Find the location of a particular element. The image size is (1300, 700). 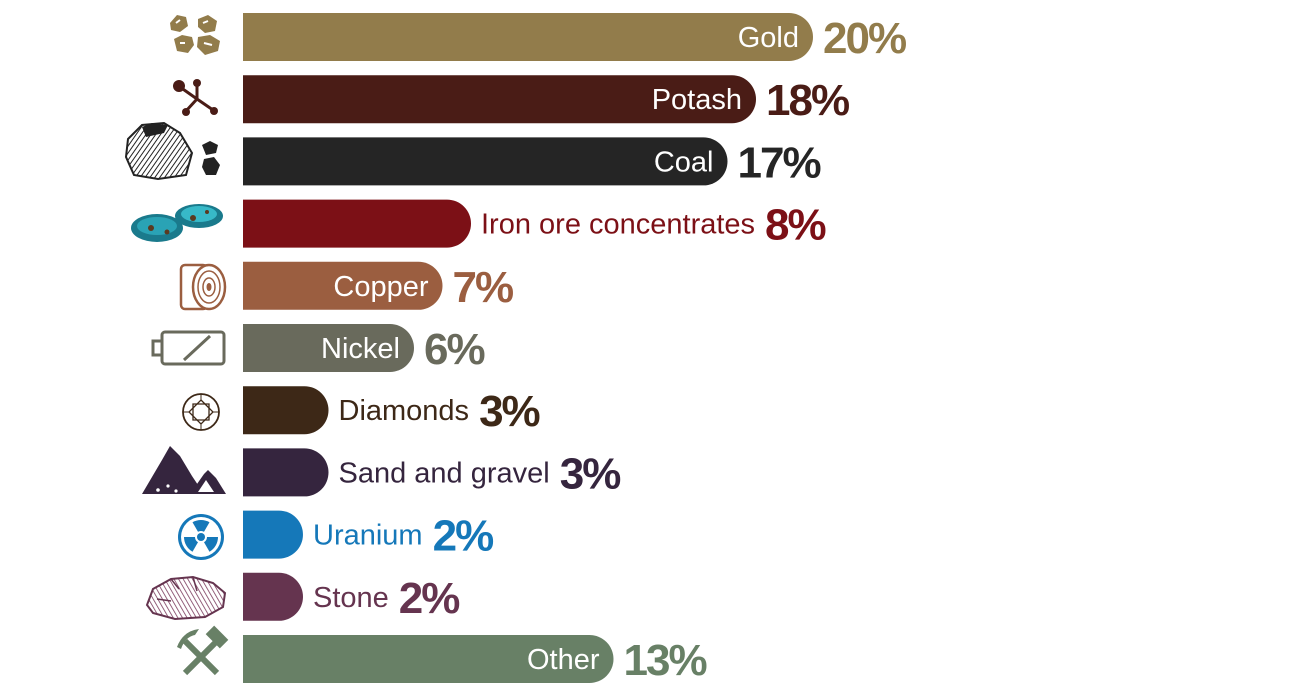

value-label-other: 13% is located at coordinates (665, 660).